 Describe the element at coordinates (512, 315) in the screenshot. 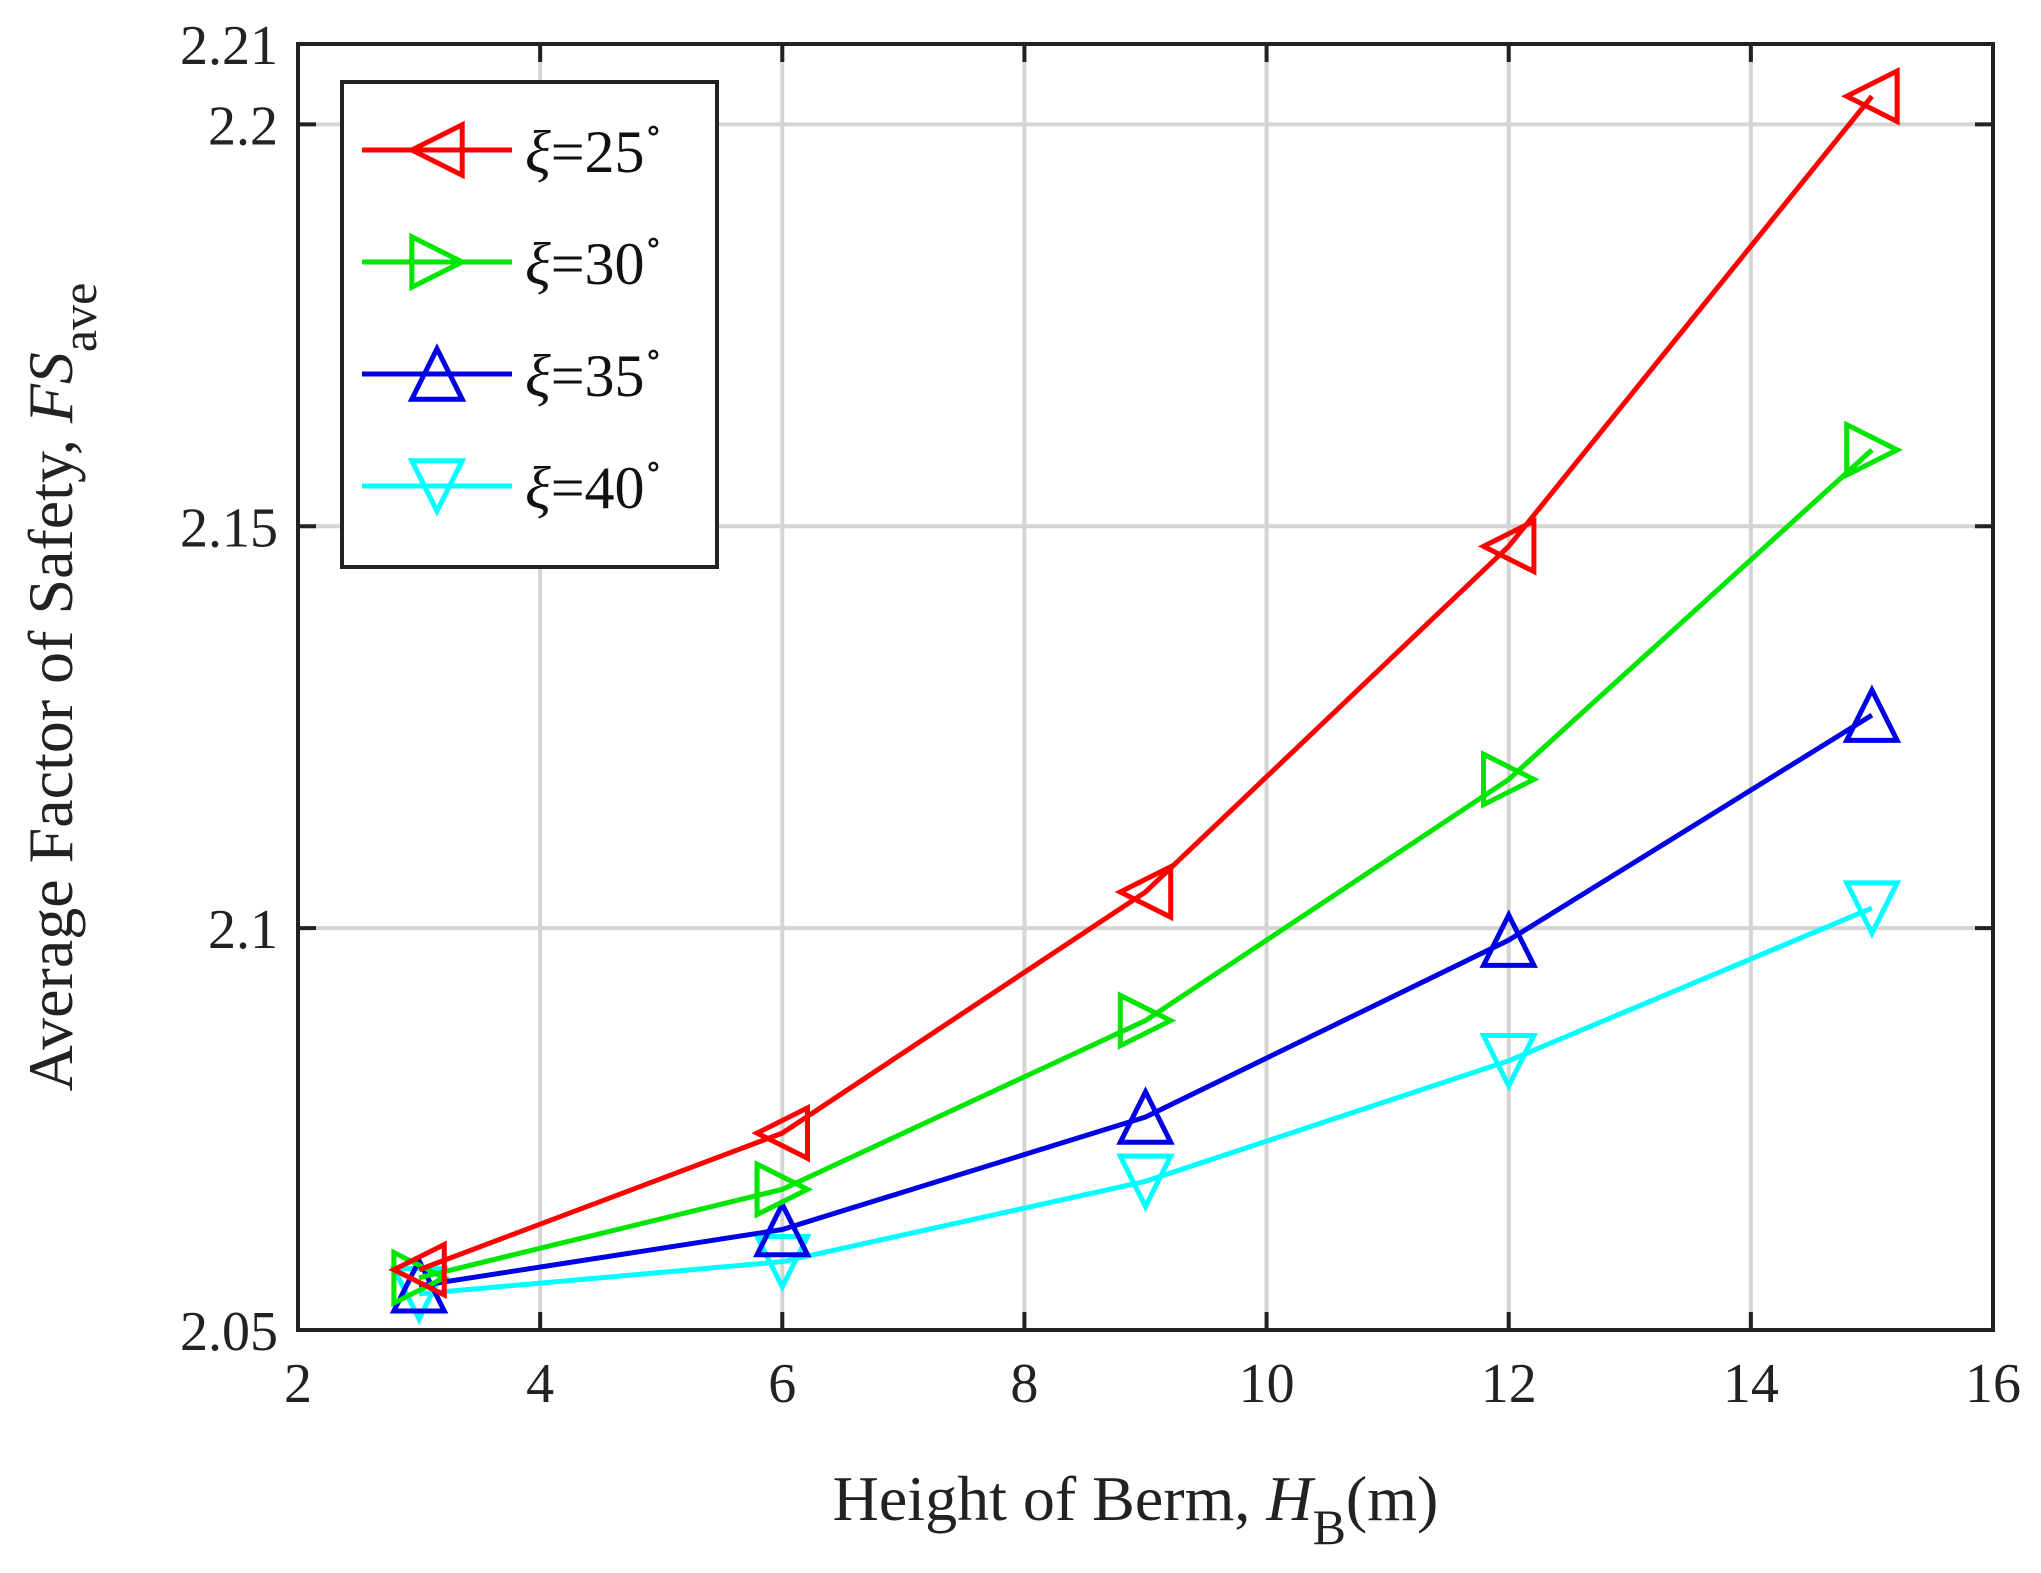

I see `legend-items: ξ=25∘ξ=30∘ξ=35∘ξ=40∘` at that location.